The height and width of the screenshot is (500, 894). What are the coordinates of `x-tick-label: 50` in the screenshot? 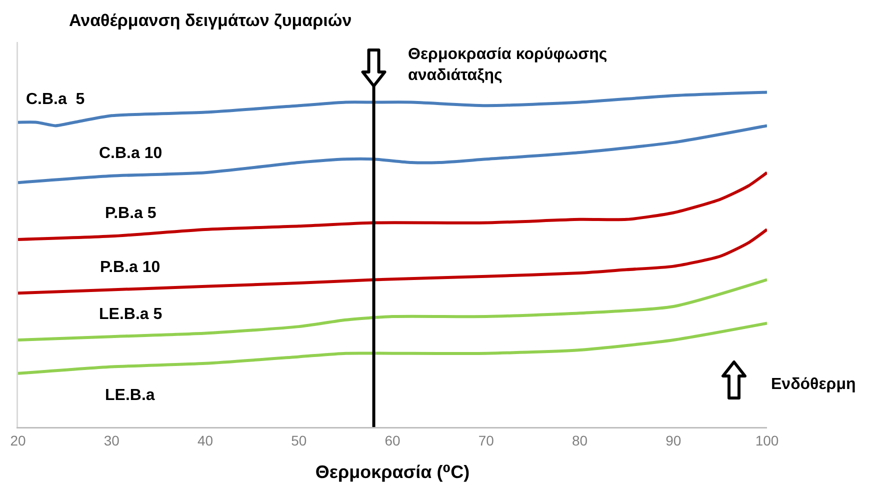 It's located at (299, 440).